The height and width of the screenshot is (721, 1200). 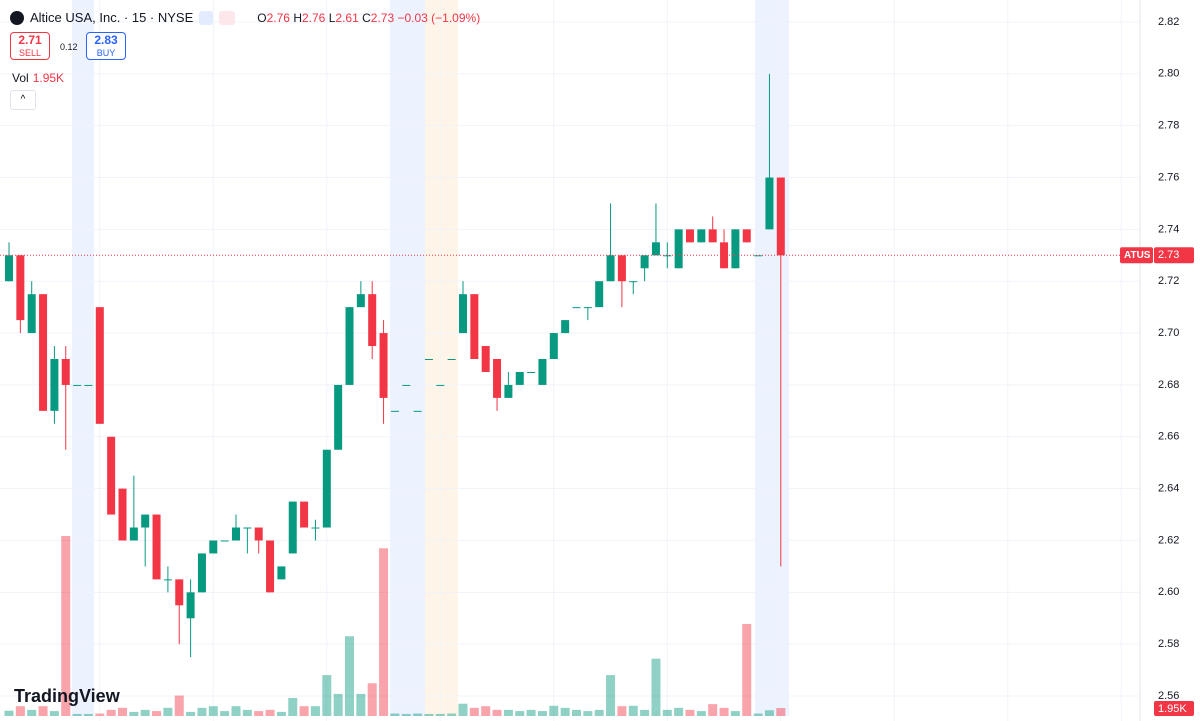 What do you see at coordinates (1168, 592) in the screenshot?
I see `y-tick-label: 2.60` at bounding box center [1168, 592].